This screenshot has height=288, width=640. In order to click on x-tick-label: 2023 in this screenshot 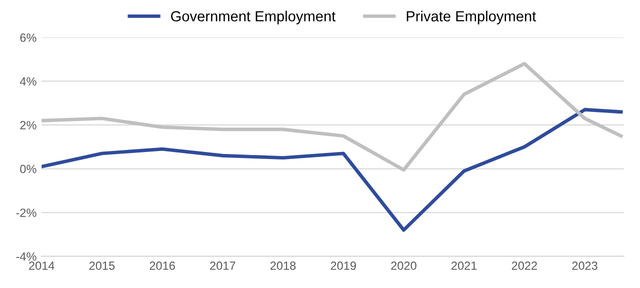, I will do `click(585, 265)`.